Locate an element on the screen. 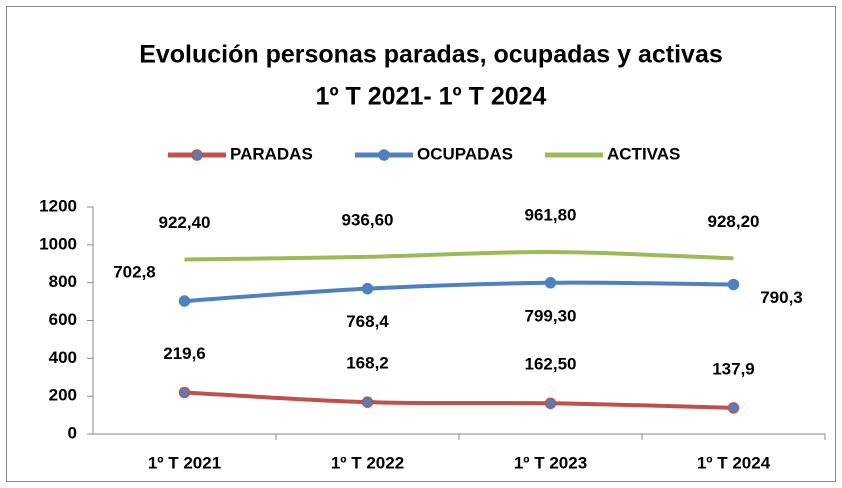 This screenshot has width=842, height=488. data-label: 799,30 is located at coordinates (551, 315).